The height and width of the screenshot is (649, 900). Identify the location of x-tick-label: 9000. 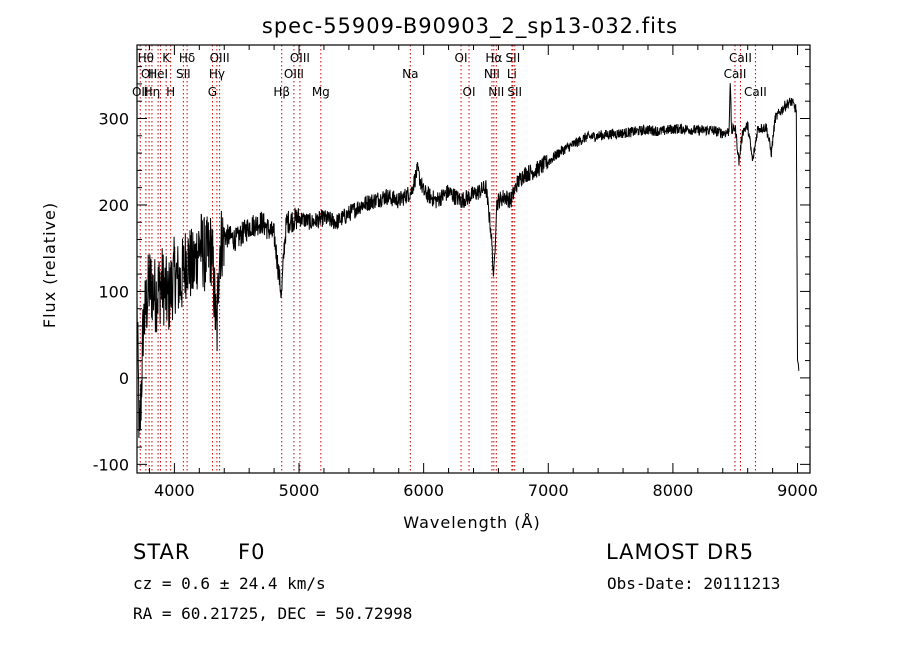
(797, 490).